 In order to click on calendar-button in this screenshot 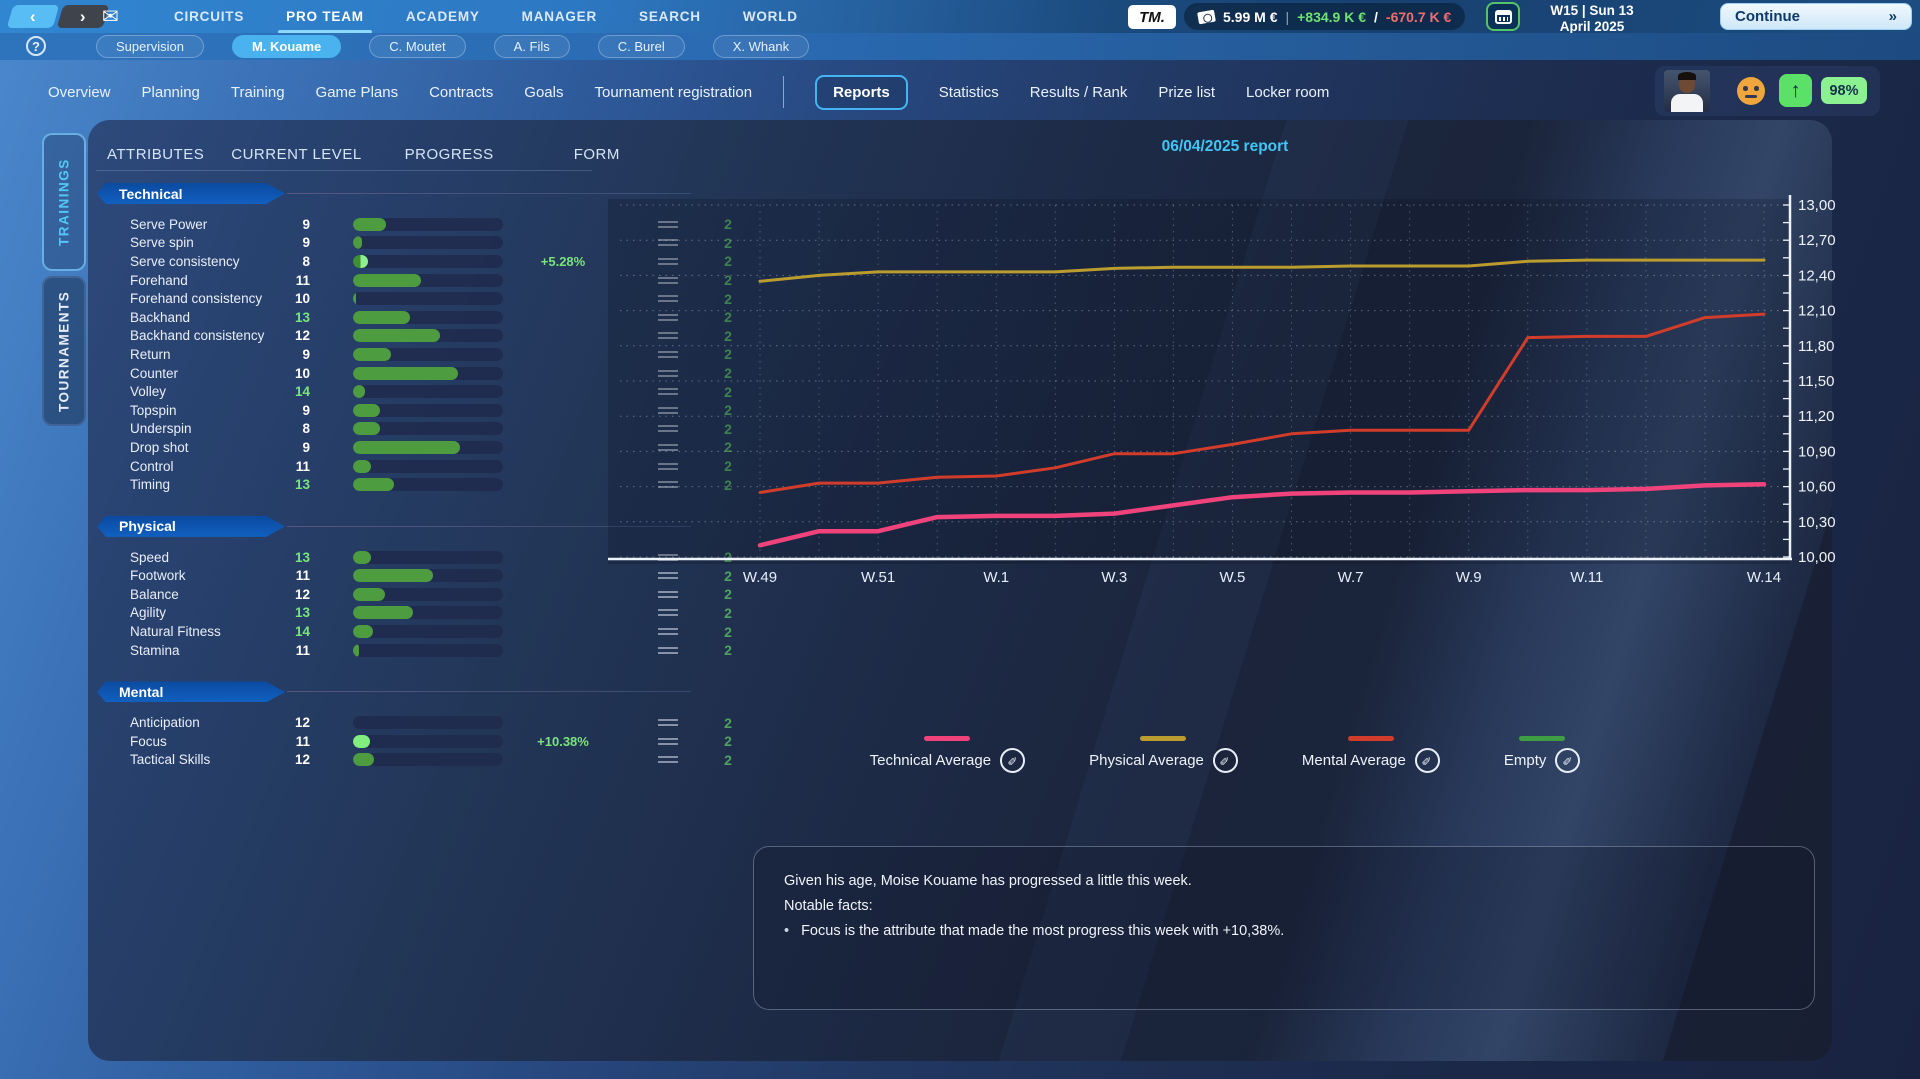, I will do `click(1503, 16)`.